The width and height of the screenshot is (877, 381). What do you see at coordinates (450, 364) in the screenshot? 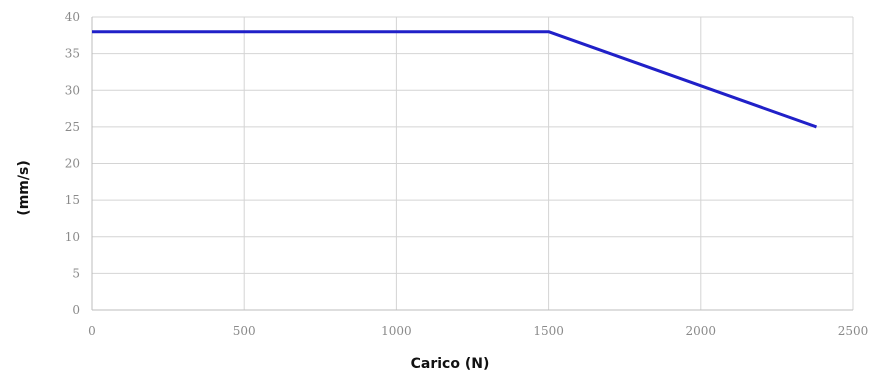
I see `x-axis-title: Carico (N)` at bounding box center [450, 364].